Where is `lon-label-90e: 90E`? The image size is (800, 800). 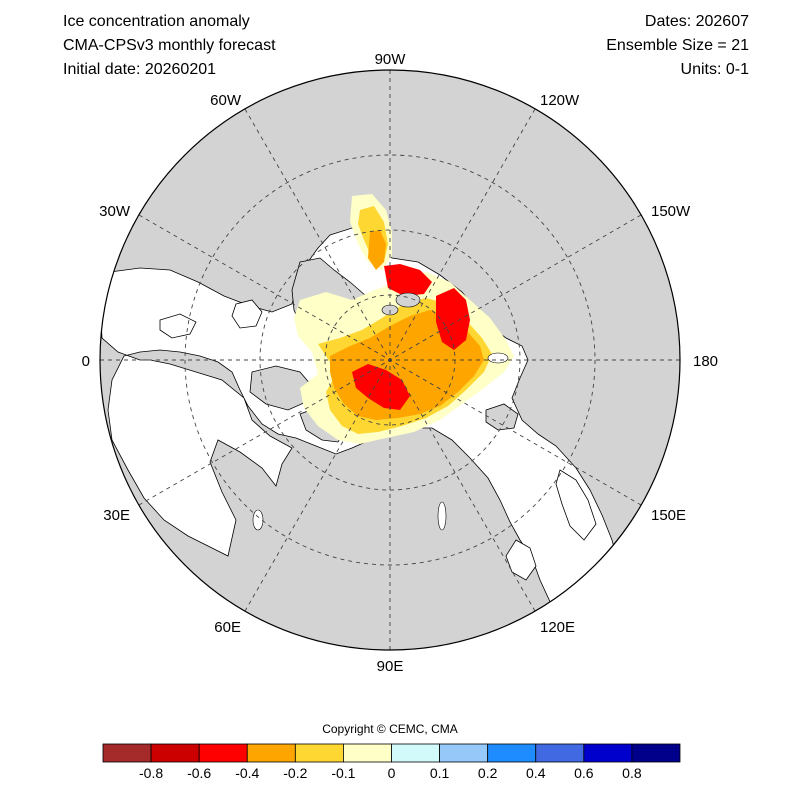 lon-label-90e: 90E is located at coordinates (390, 666).